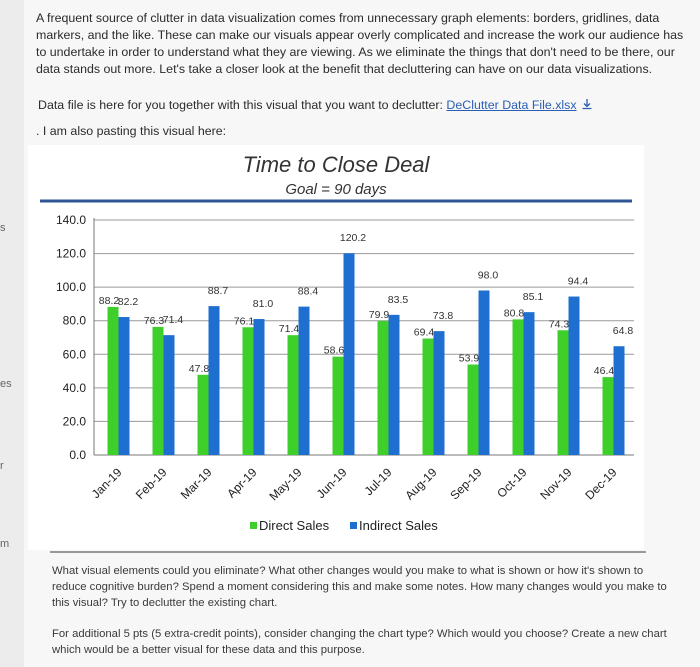 The width and height of the screenshot is (700, 667). I want to click on data-label: 120.2, so click(353, 238).